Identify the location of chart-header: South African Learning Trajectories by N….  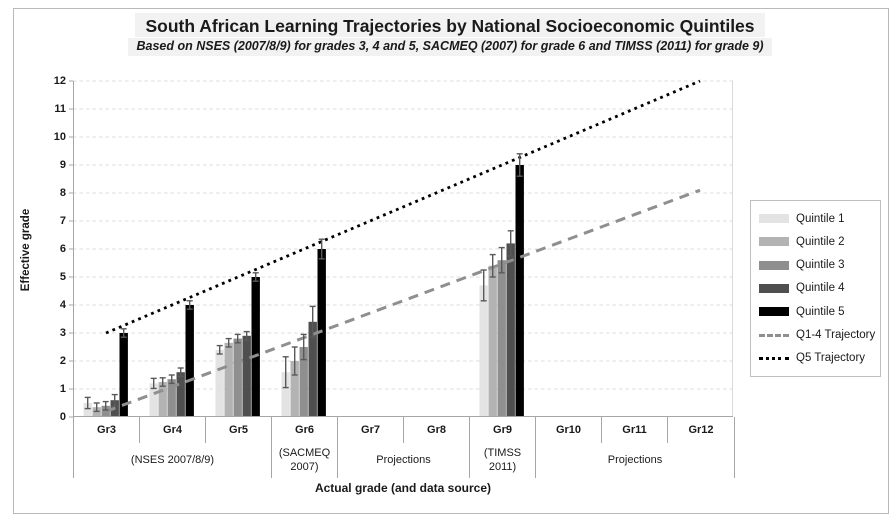
(450, 34).